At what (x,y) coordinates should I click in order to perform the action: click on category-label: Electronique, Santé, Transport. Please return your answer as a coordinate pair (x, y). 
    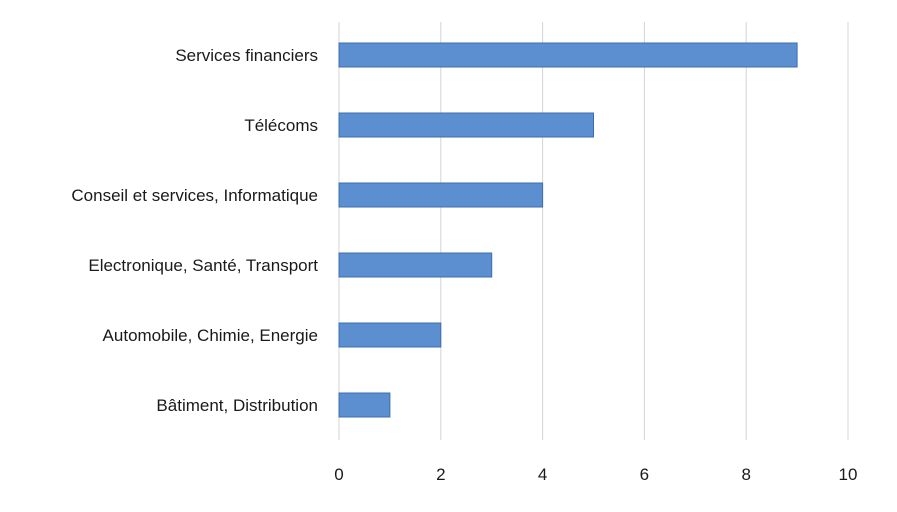
    Looking at the image, I should click on (203, 265).